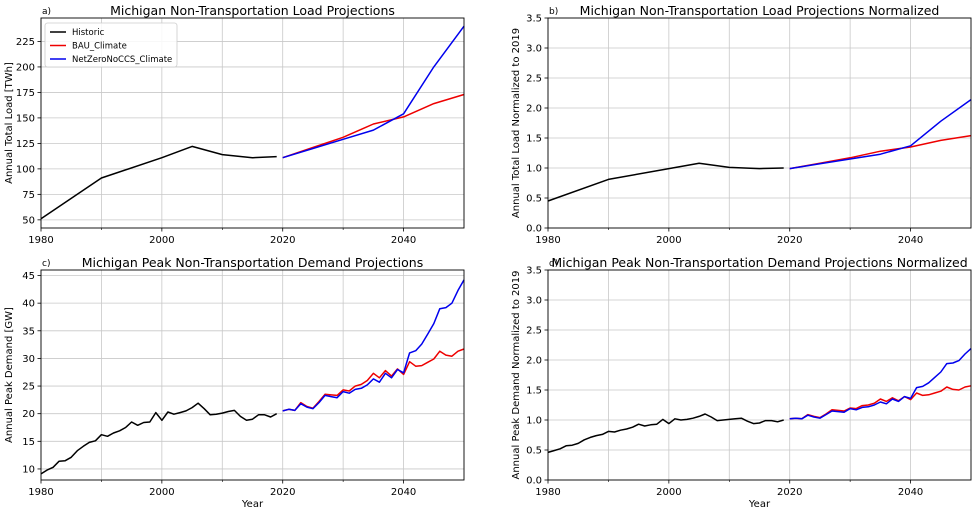 This screenshot has height=513, width=976. I want to click on panel-label: d), so click(553, 264).